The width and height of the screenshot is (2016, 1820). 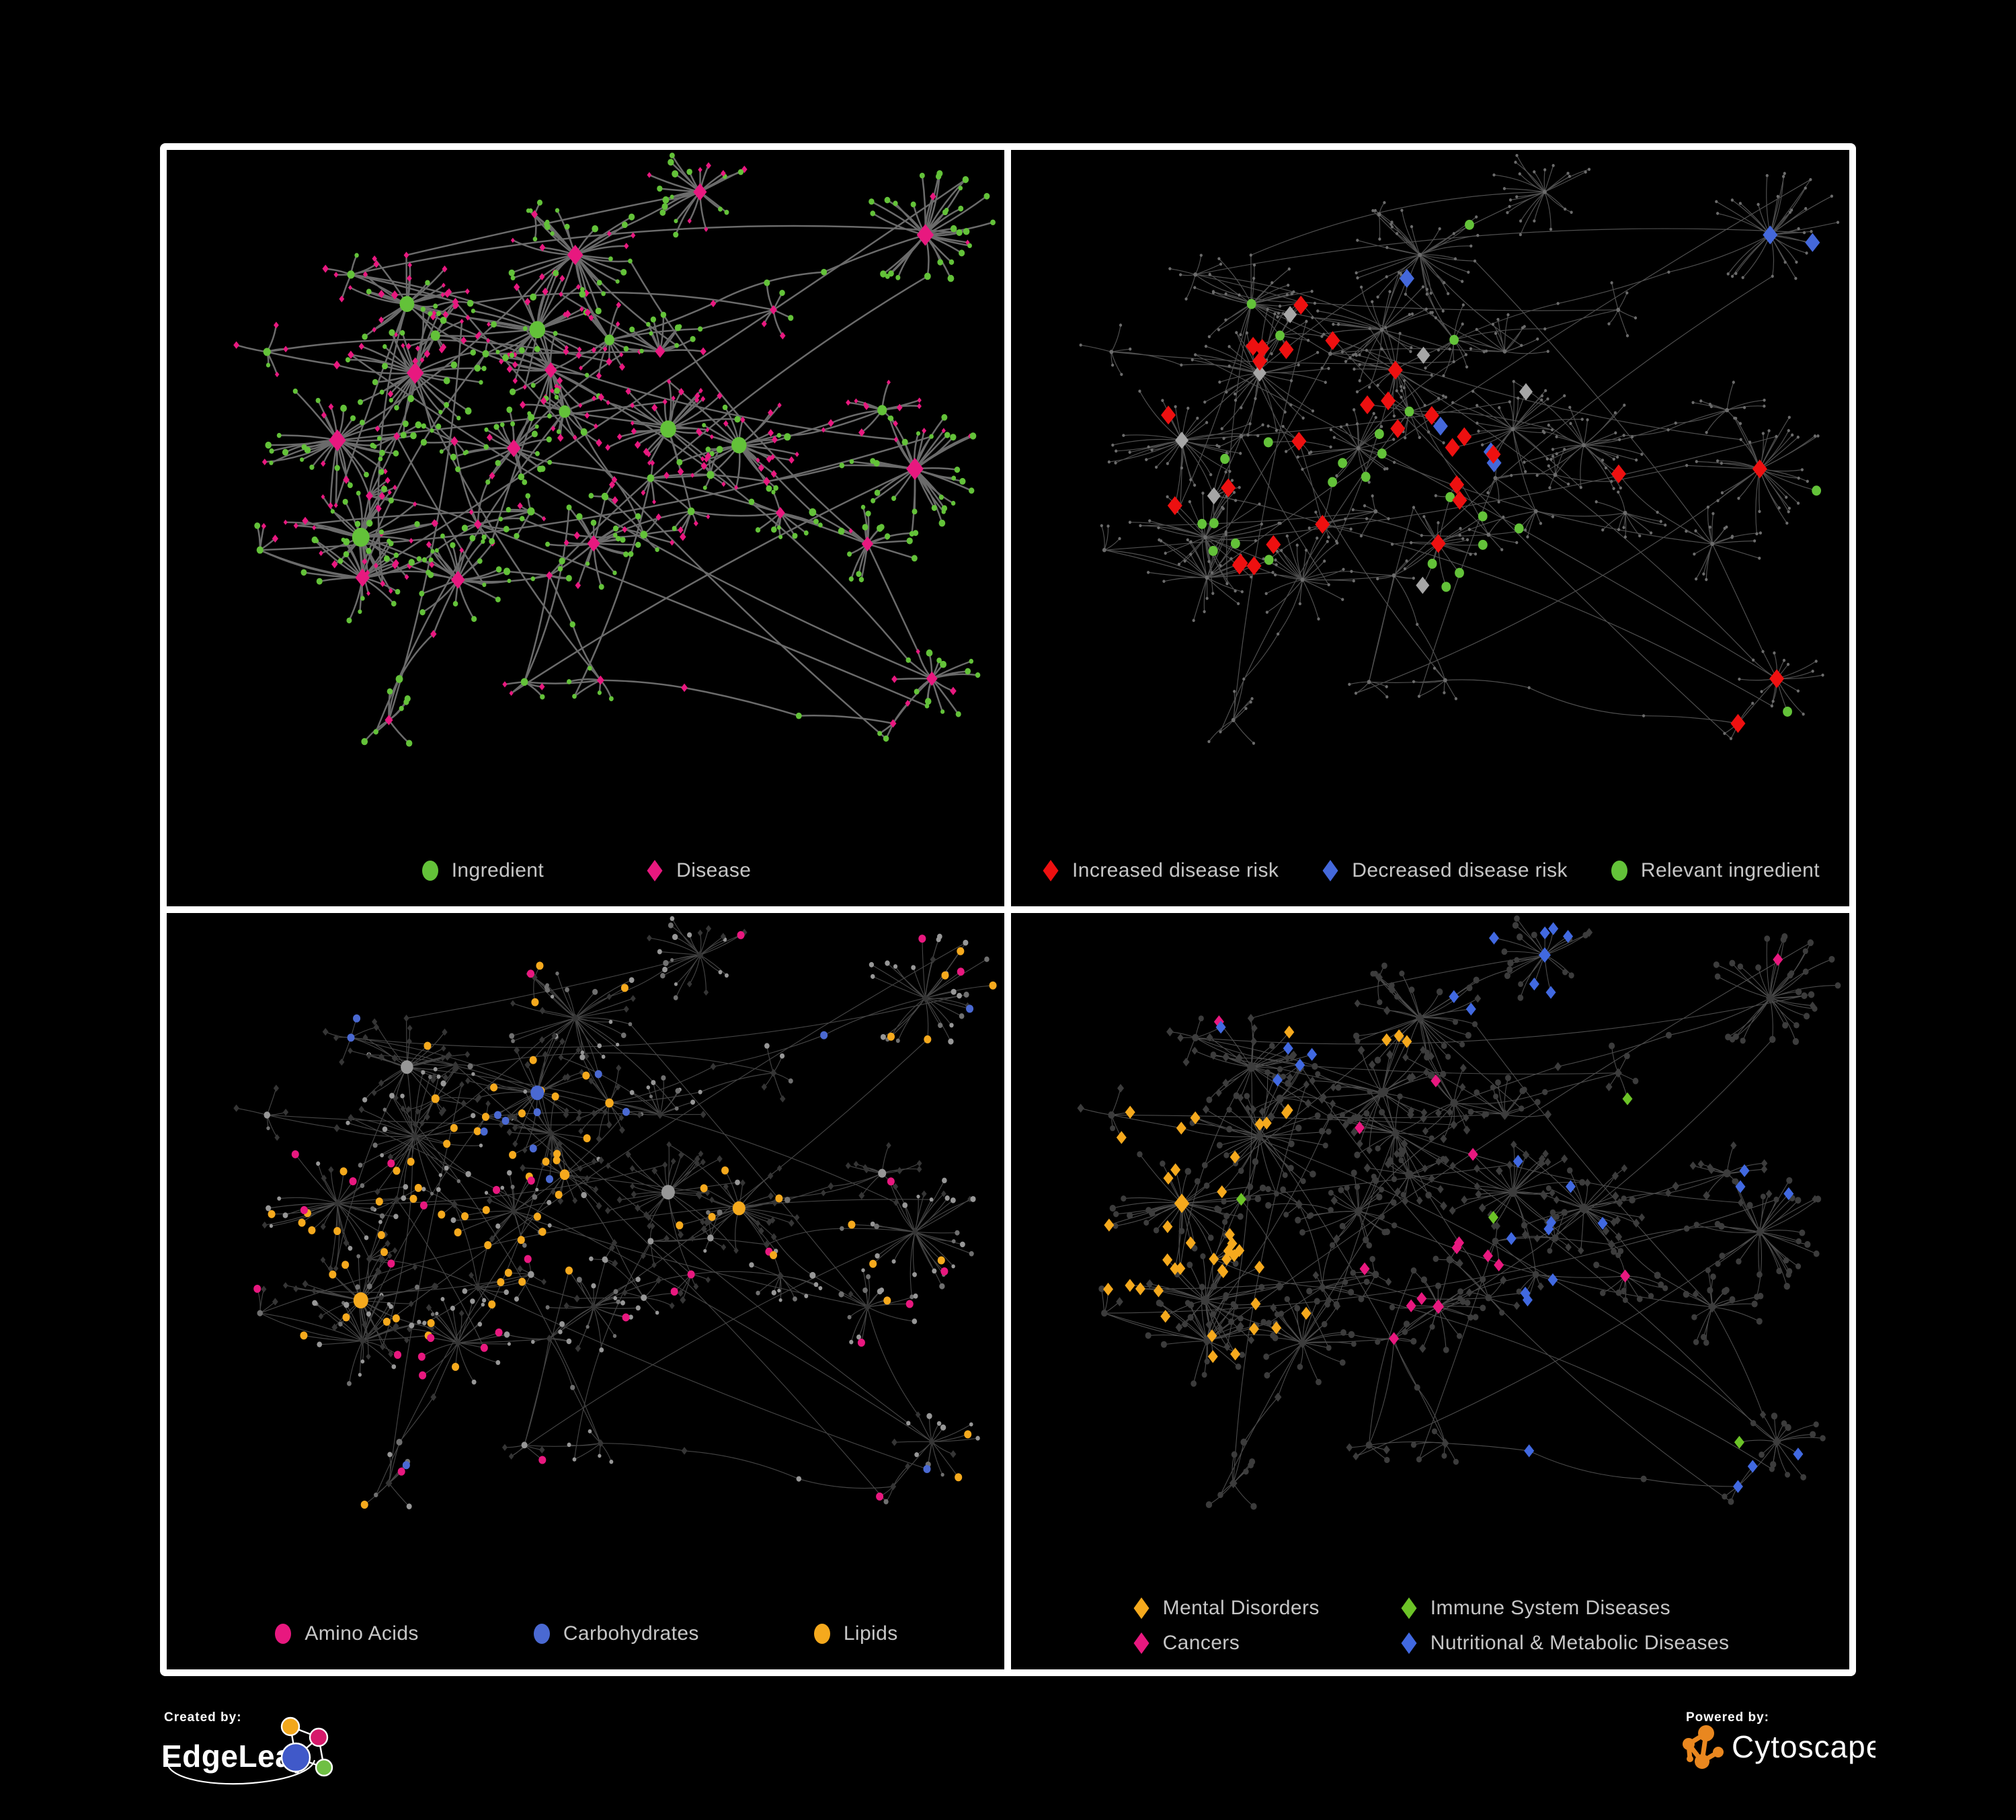 I want to click on legend: Amino Acids Carbohydrates Lipids, so click(x=585, y=1634).